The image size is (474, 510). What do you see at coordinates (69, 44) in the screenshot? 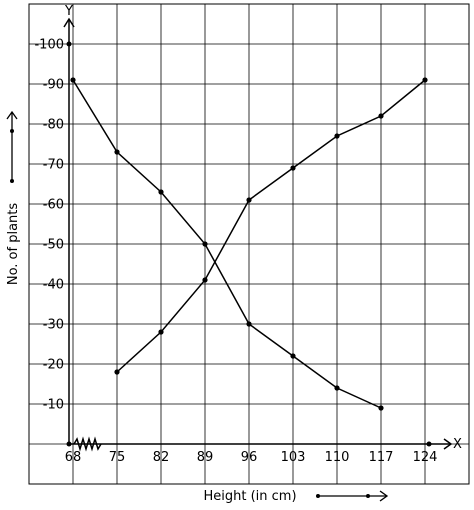
I see `y-axis-end-point` at bounding box center [69, 44].